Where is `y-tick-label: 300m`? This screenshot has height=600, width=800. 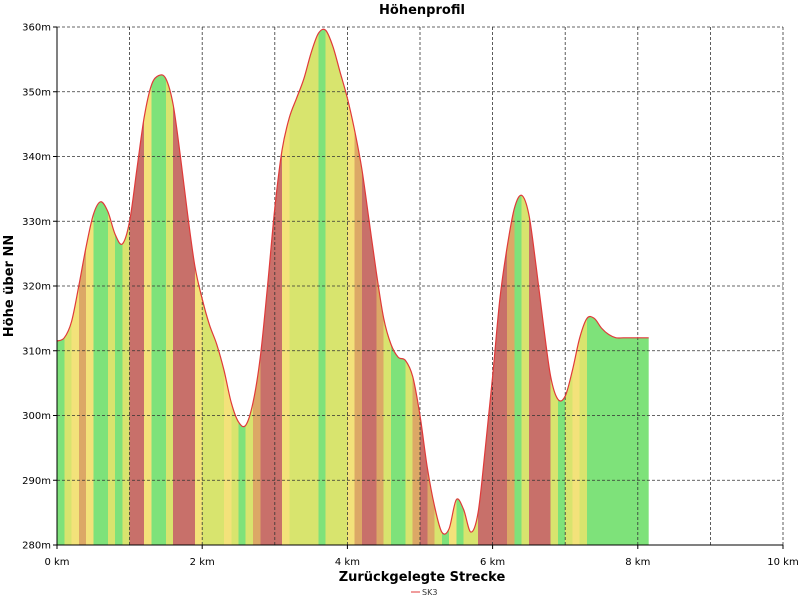
y-tick-label: 300m is located at coordinates (36, 416).